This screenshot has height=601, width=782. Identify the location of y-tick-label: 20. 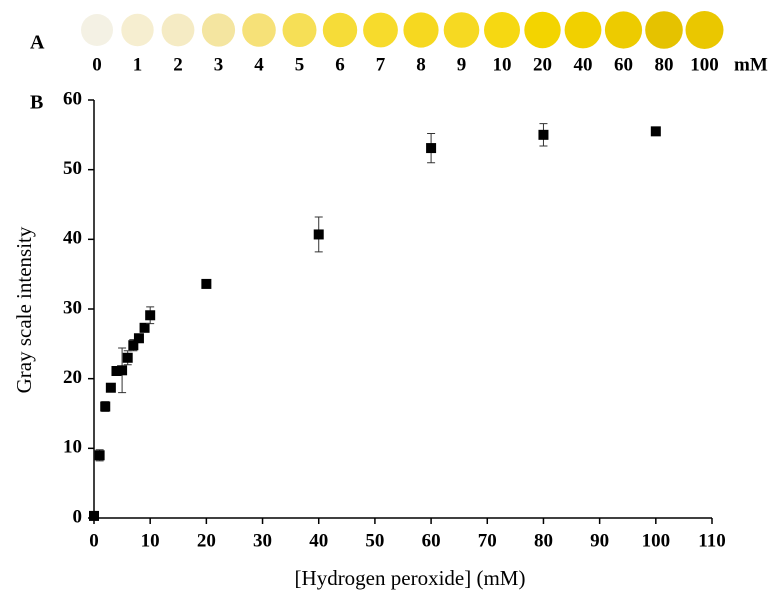
(72, 377).